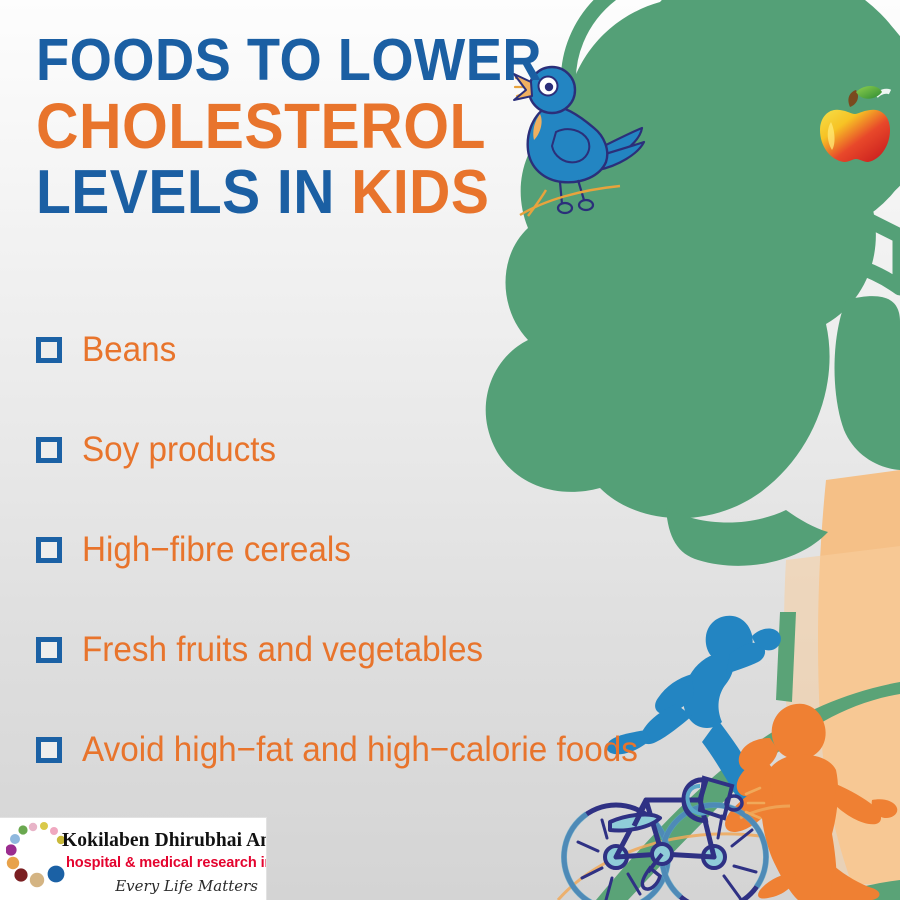 The height and width of the screenshot is (900, 900). I want to click on title-line-1: FOODS TO LOWER, so click(289, 60).